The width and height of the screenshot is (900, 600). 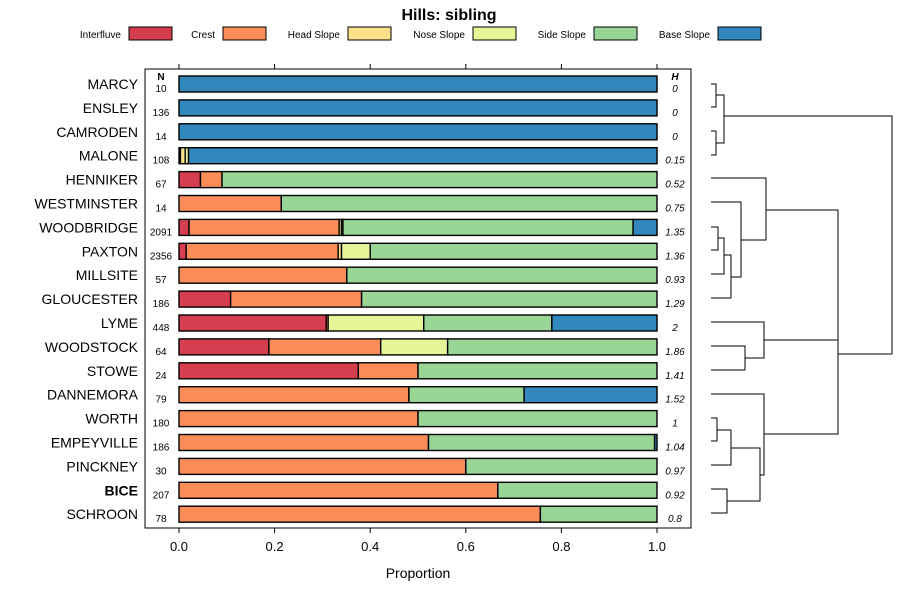 What do you see at coordinates (90, 299) in the screenshot?
I see `row-label: GLOUCESTER` at bounding box center [90, 299].